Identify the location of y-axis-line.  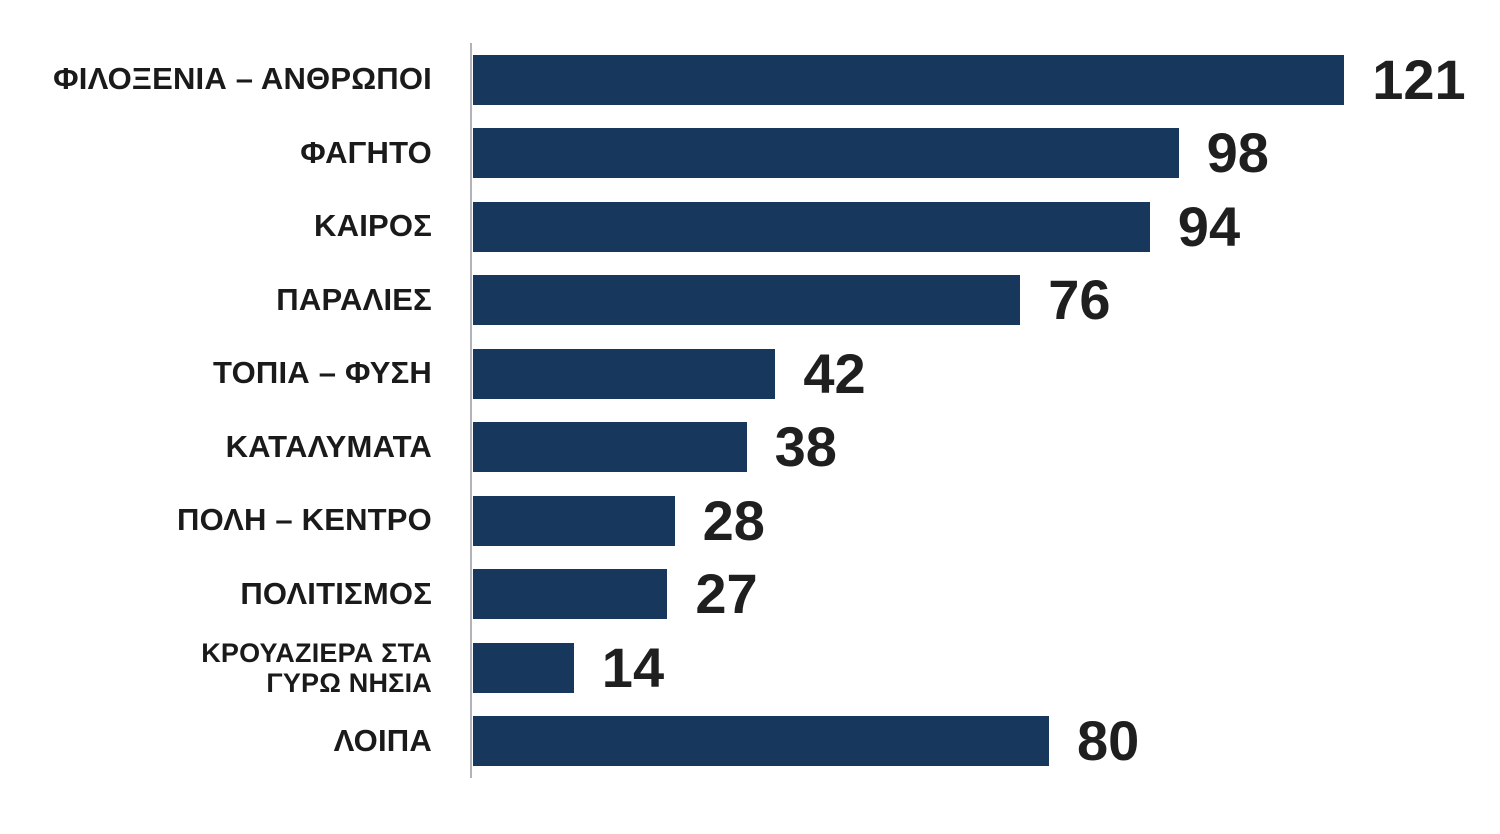
(471, 410).